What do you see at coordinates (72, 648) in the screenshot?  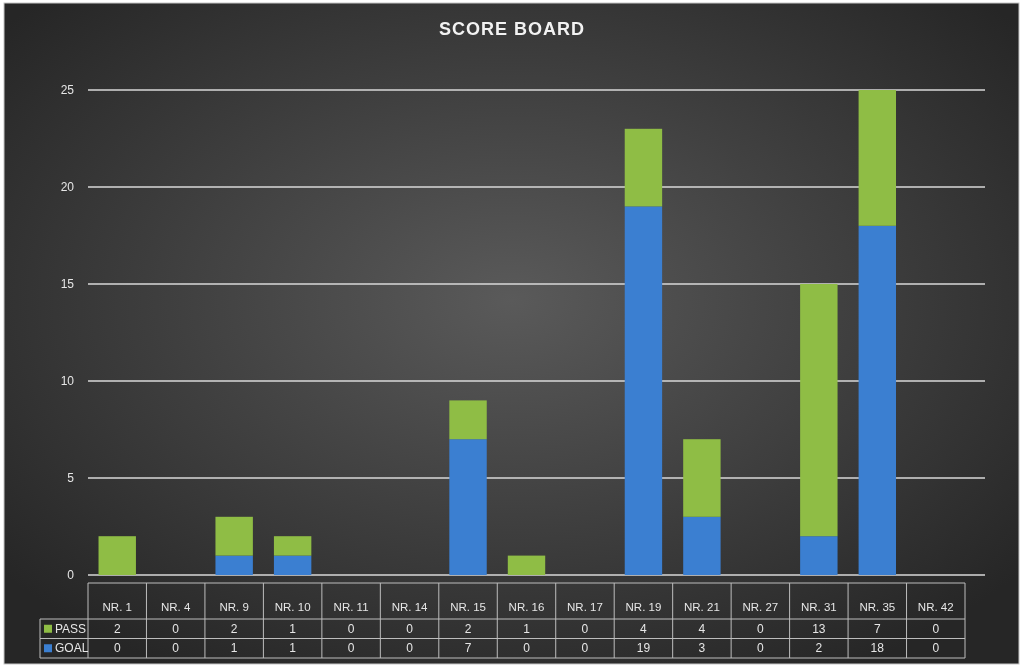 I see `legend-label: GOAL` at bounding box center [72, 648].